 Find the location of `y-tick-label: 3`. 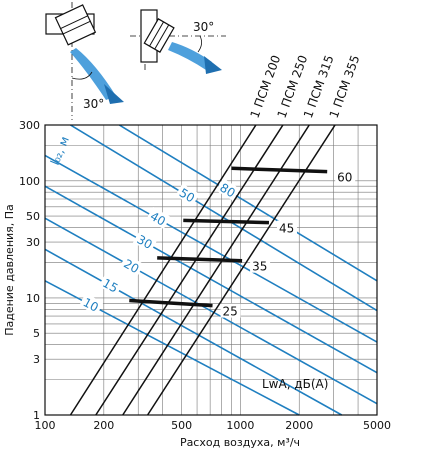

y-tick-label: 3 is located at coordinates (36, 359).